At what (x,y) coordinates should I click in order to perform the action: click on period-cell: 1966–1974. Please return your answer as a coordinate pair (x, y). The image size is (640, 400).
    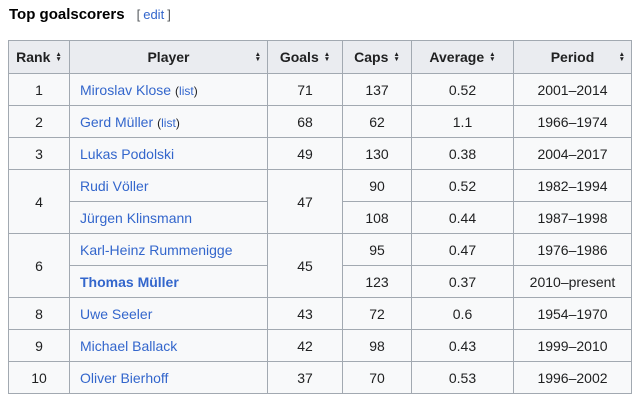
    Looking at the image, I should click on (572, 121).